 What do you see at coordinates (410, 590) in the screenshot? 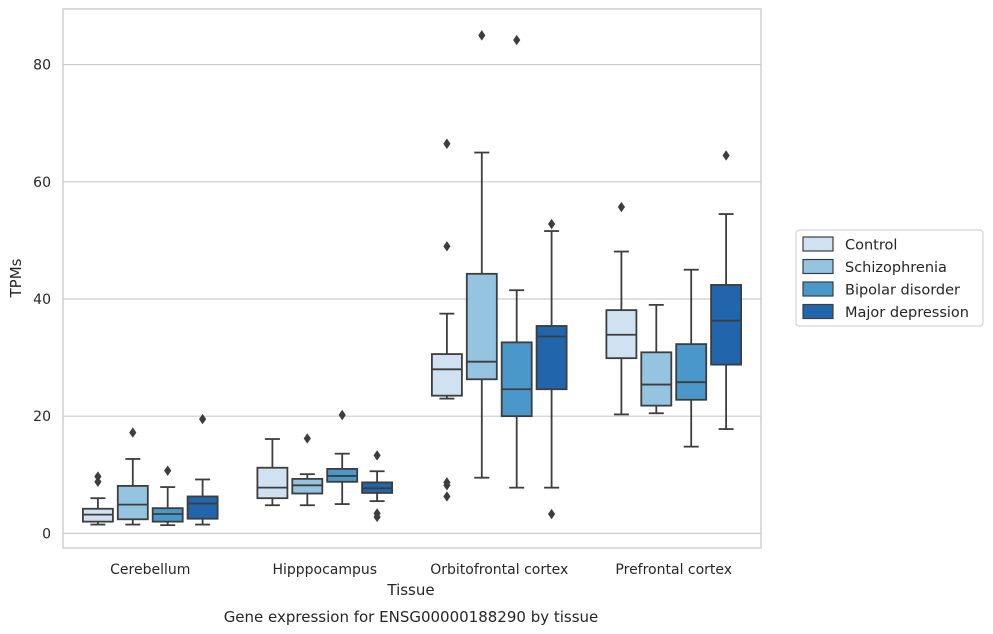
I see `x-axis-label: Tissue` at bounding box center [410, 590].